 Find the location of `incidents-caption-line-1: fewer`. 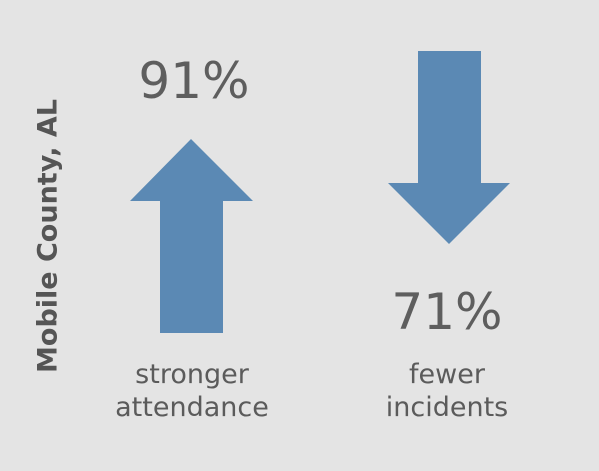

incidents-caption-line-1: fewer is located at coordinates (447, 374).